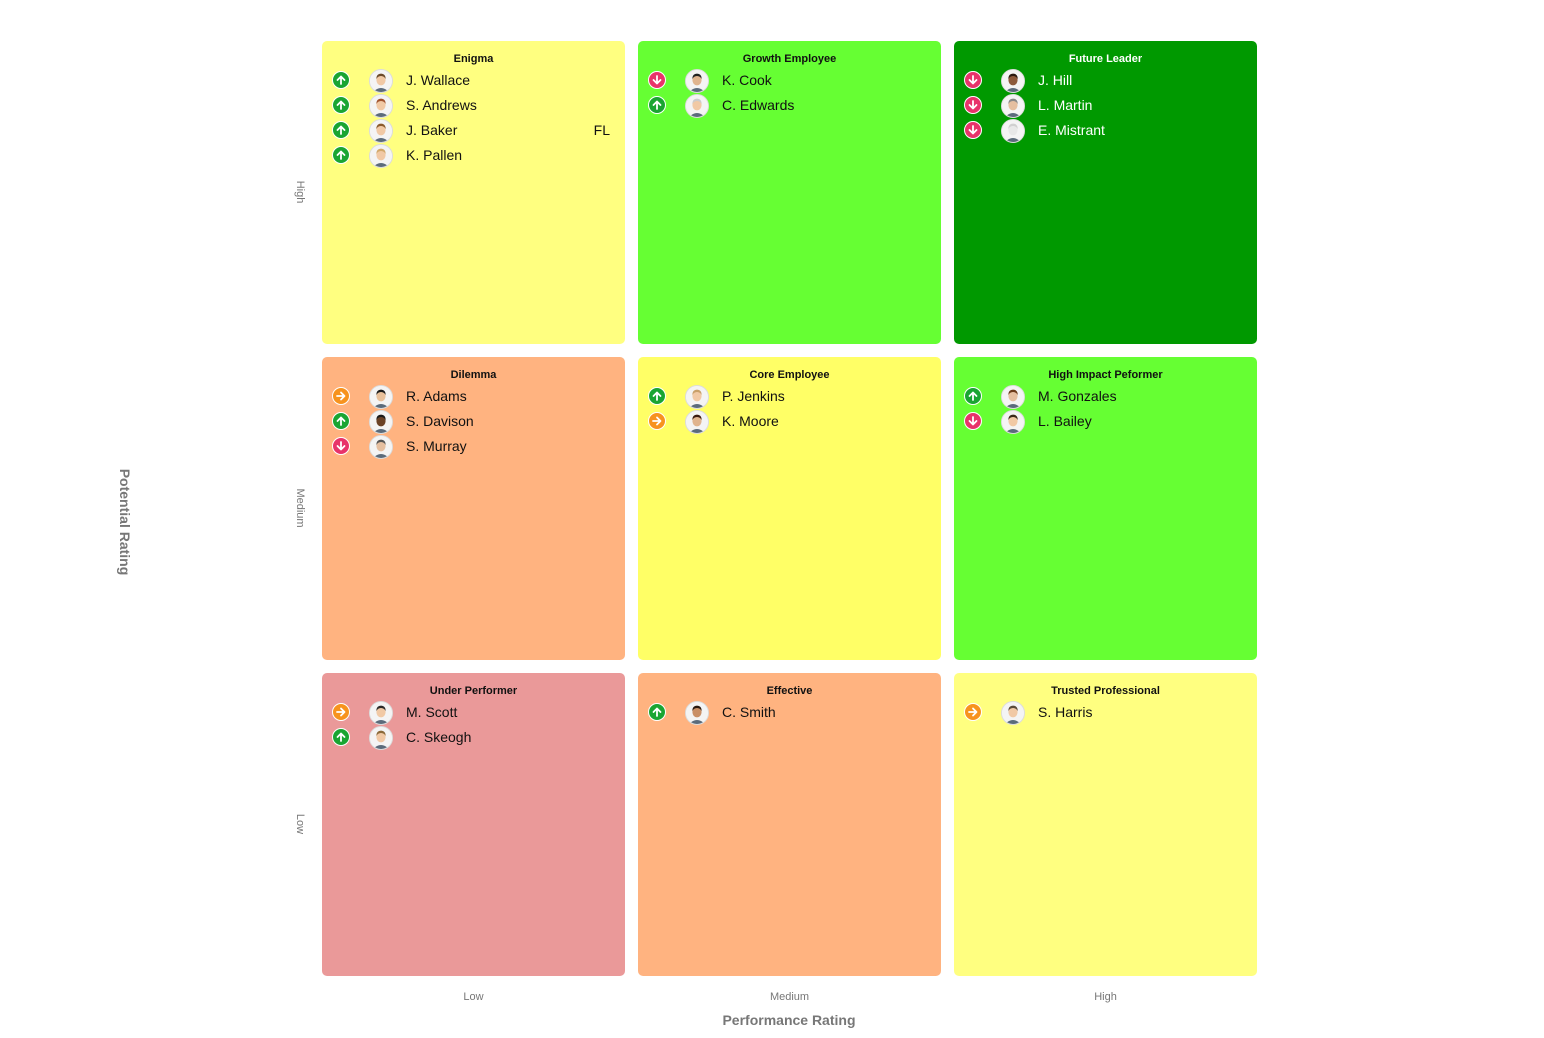  What do you see at coordinates (1065, 105) in the screenshot?
I see `person-name: L. Martin` at bounding box center [1065, 105].